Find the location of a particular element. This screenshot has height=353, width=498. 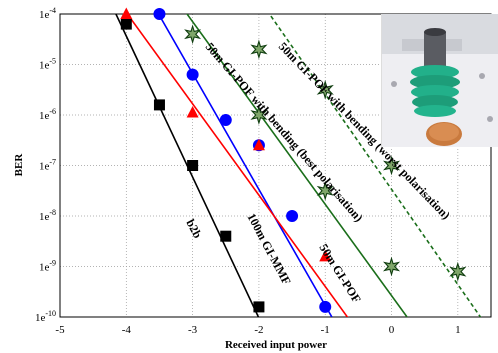

x-tick-label: -4 is located at coordinates (127, 330).